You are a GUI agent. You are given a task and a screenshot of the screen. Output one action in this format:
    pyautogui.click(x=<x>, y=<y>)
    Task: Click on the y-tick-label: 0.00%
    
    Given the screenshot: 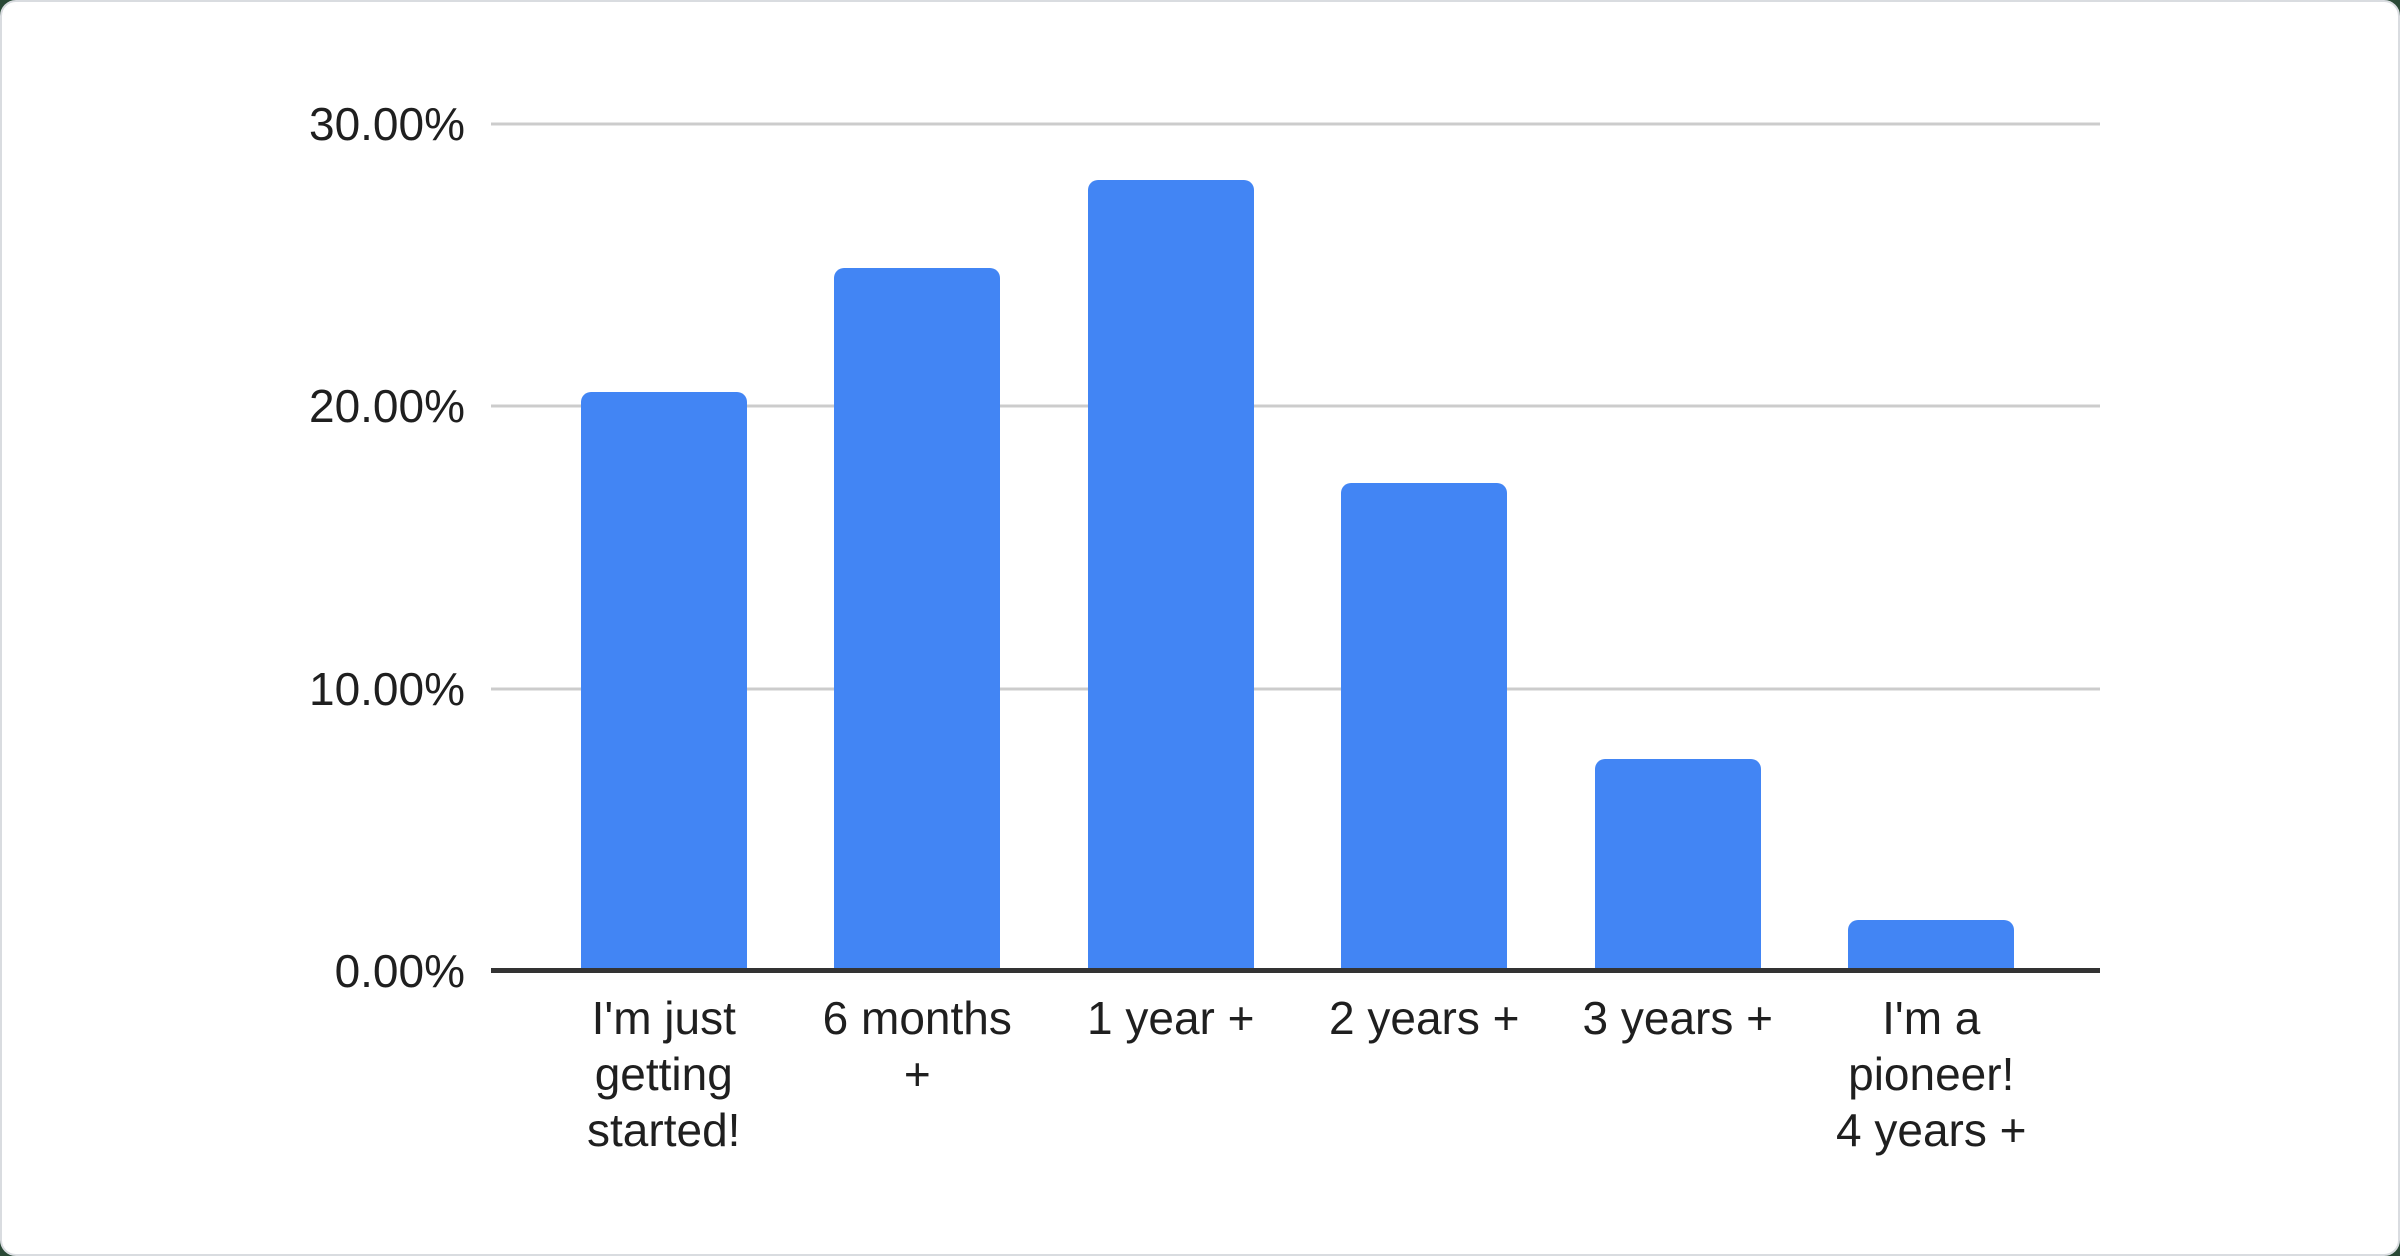 What is the action you would take?
    pyautogui.click(x=399, y=971)
    